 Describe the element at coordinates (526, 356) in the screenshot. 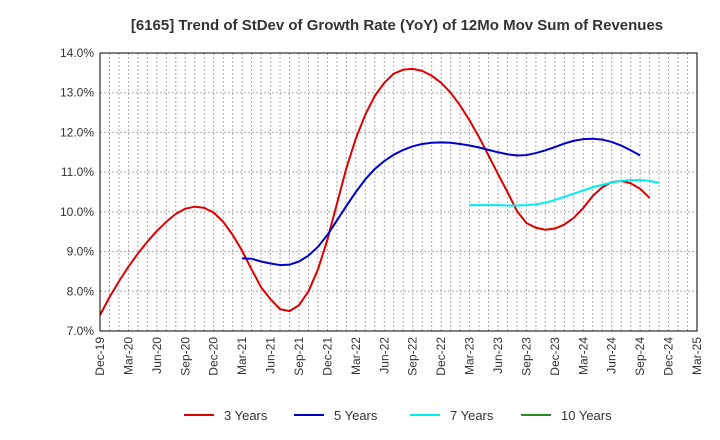

I see `x-tick-label: Sep-23` at that location.